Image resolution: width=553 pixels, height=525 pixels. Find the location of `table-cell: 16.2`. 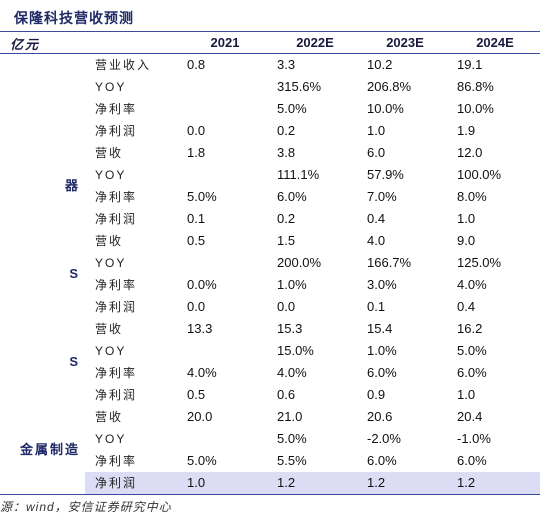

table-cell: 16.2 is located at coordinates (470, 328).